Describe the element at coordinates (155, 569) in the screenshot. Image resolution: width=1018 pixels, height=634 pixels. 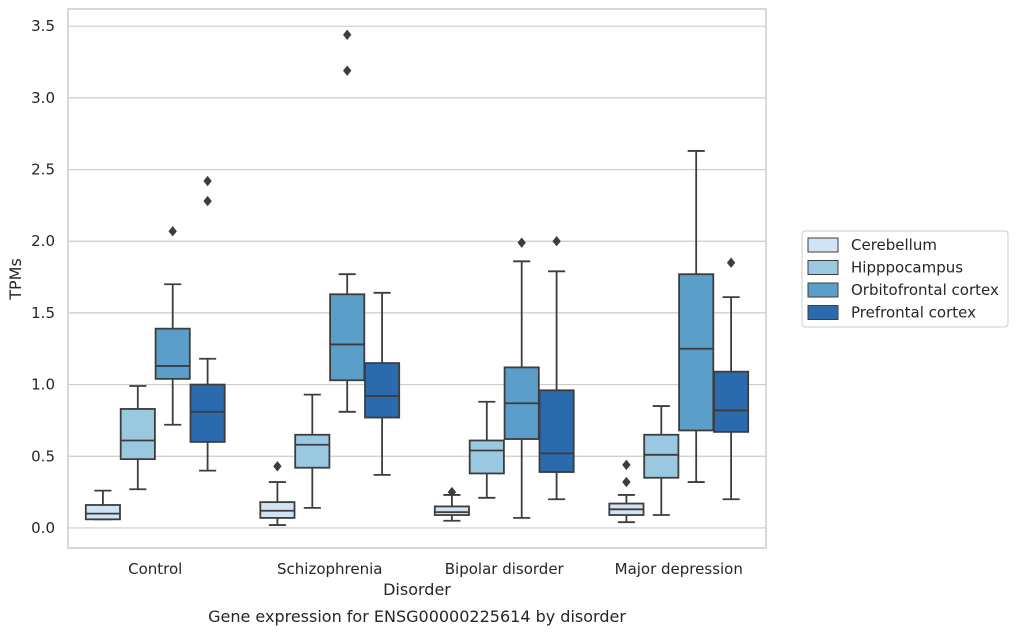
I see `x-tick-label: Control` at that location.